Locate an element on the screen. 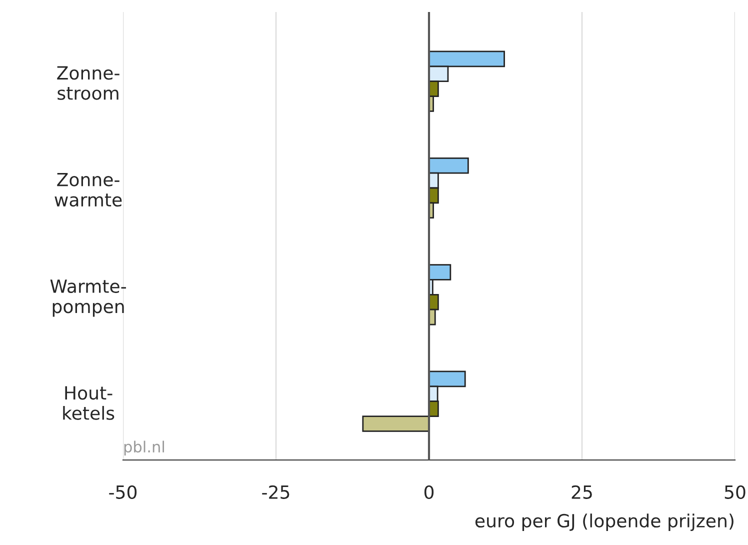 This screenshot has width=748, height=545. x-axis-title: euro per GJ (lopende prijzen) is located at coordinates (604, 523).